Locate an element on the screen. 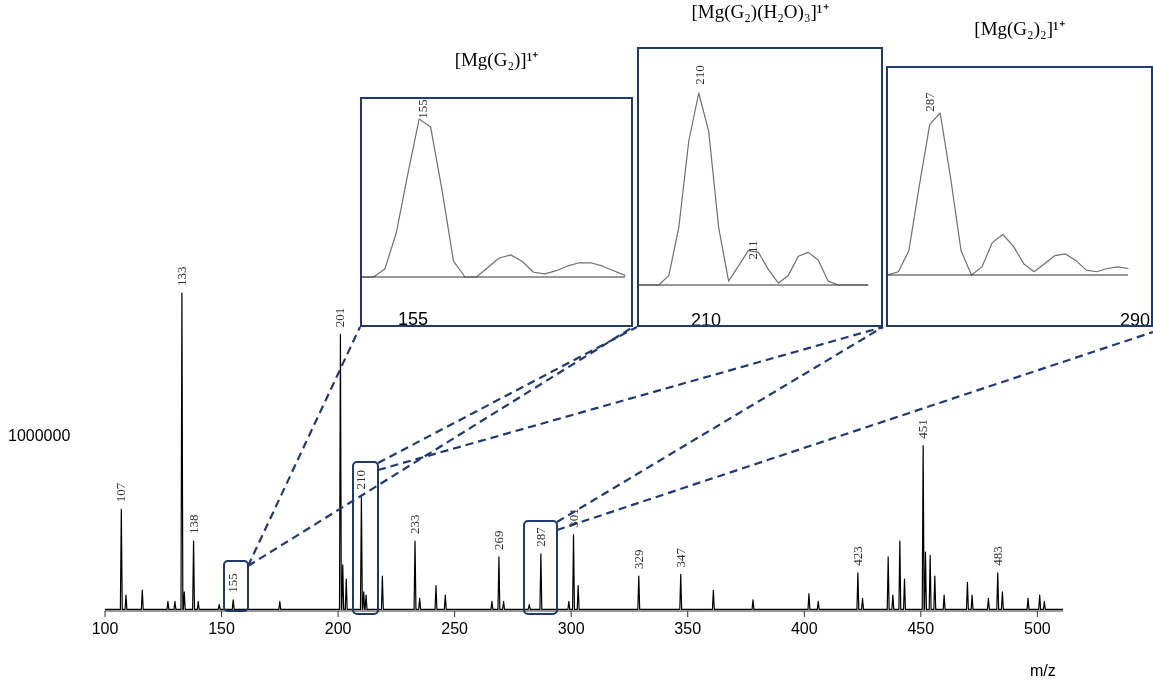  x-tick-label: 500 is located at coordinates (1037, 629).